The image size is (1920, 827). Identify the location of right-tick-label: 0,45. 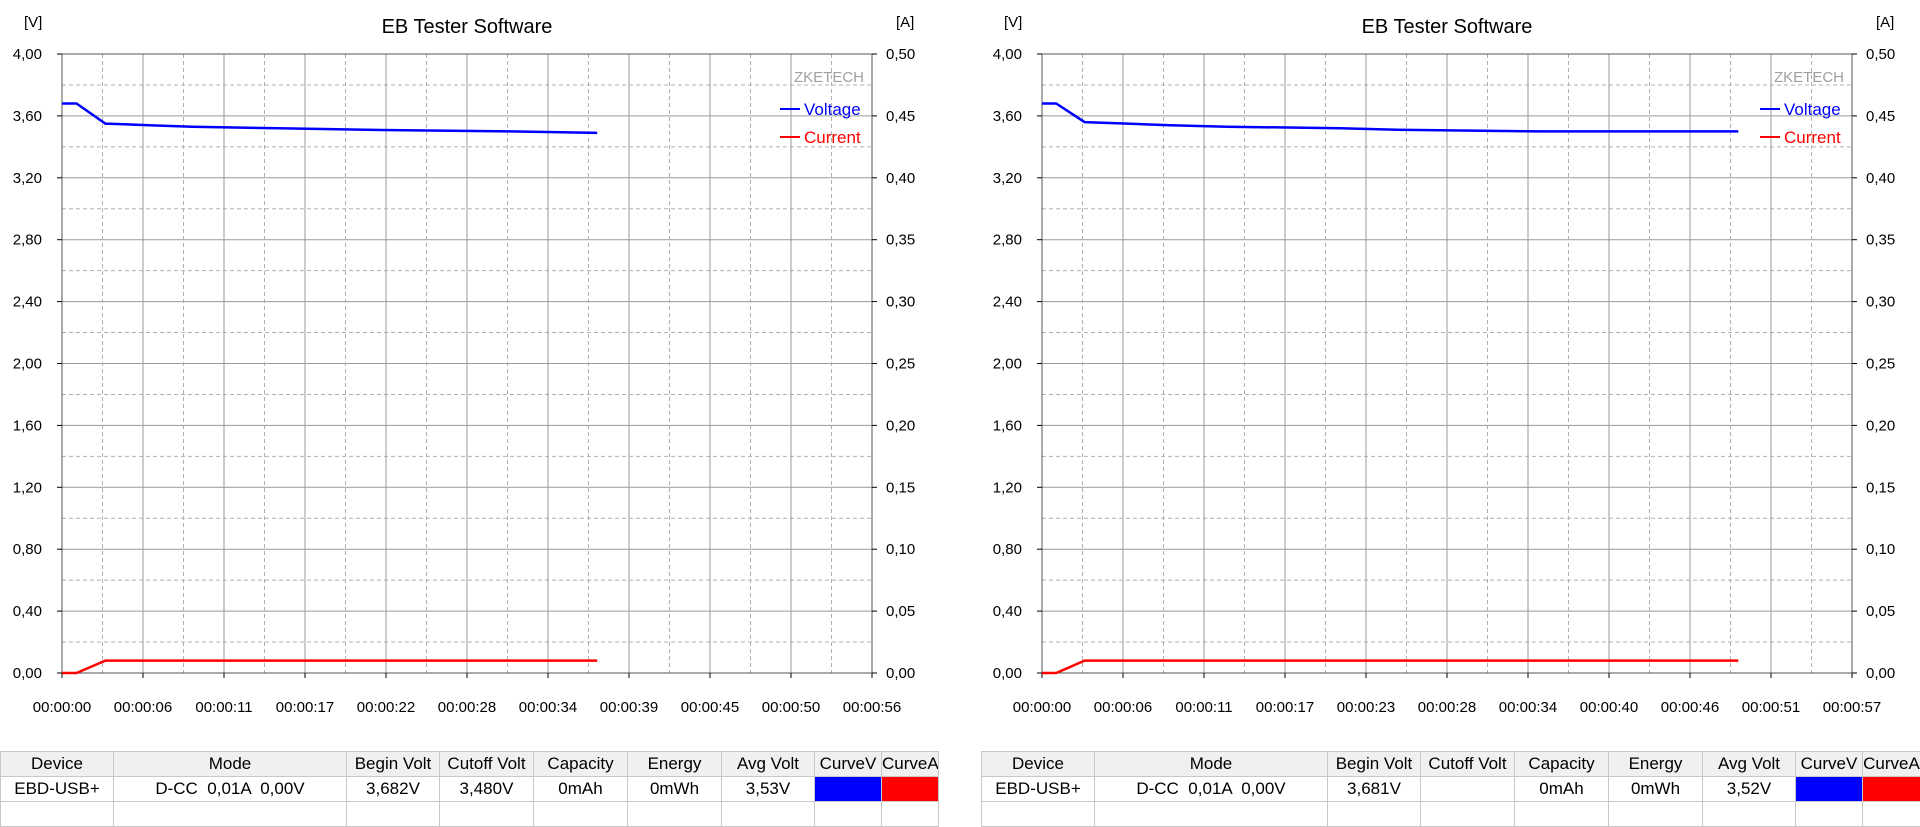
(900, 116).